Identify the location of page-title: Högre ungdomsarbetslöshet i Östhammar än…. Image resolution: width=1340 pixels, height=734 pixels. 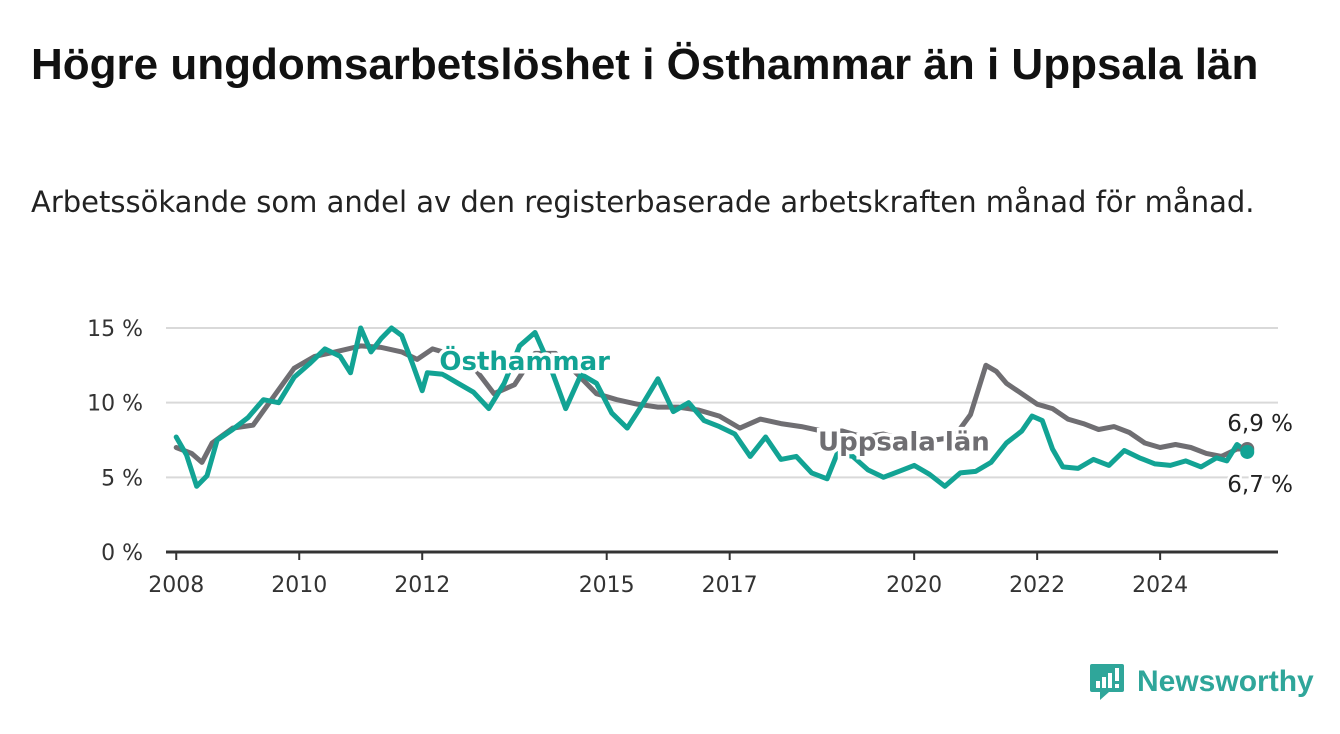
(645, 64).